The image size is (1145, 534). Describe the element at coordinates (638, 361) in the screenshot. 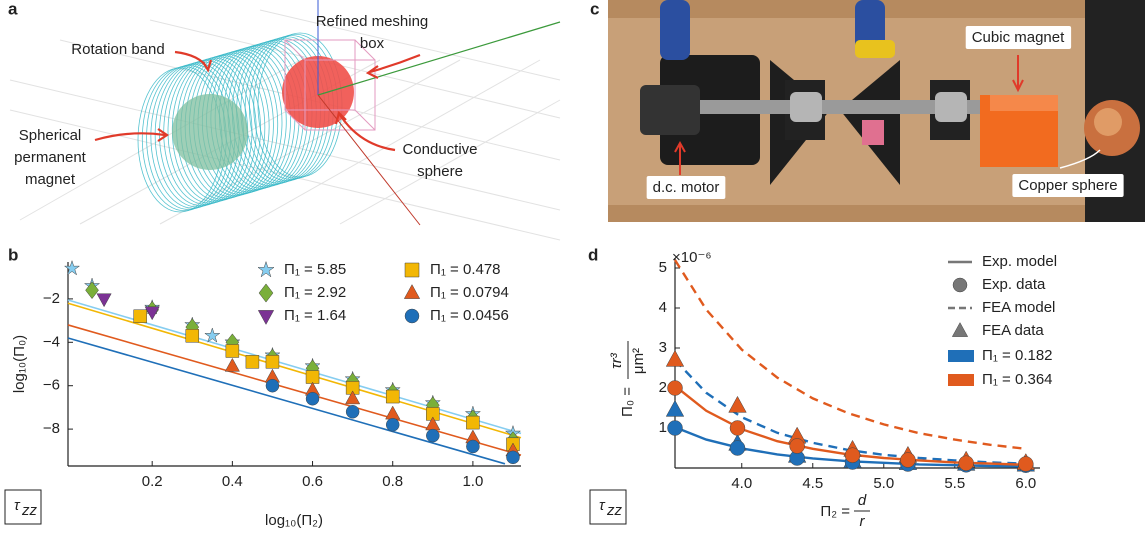

I see `y-axis-label-den: μm²` at that location.